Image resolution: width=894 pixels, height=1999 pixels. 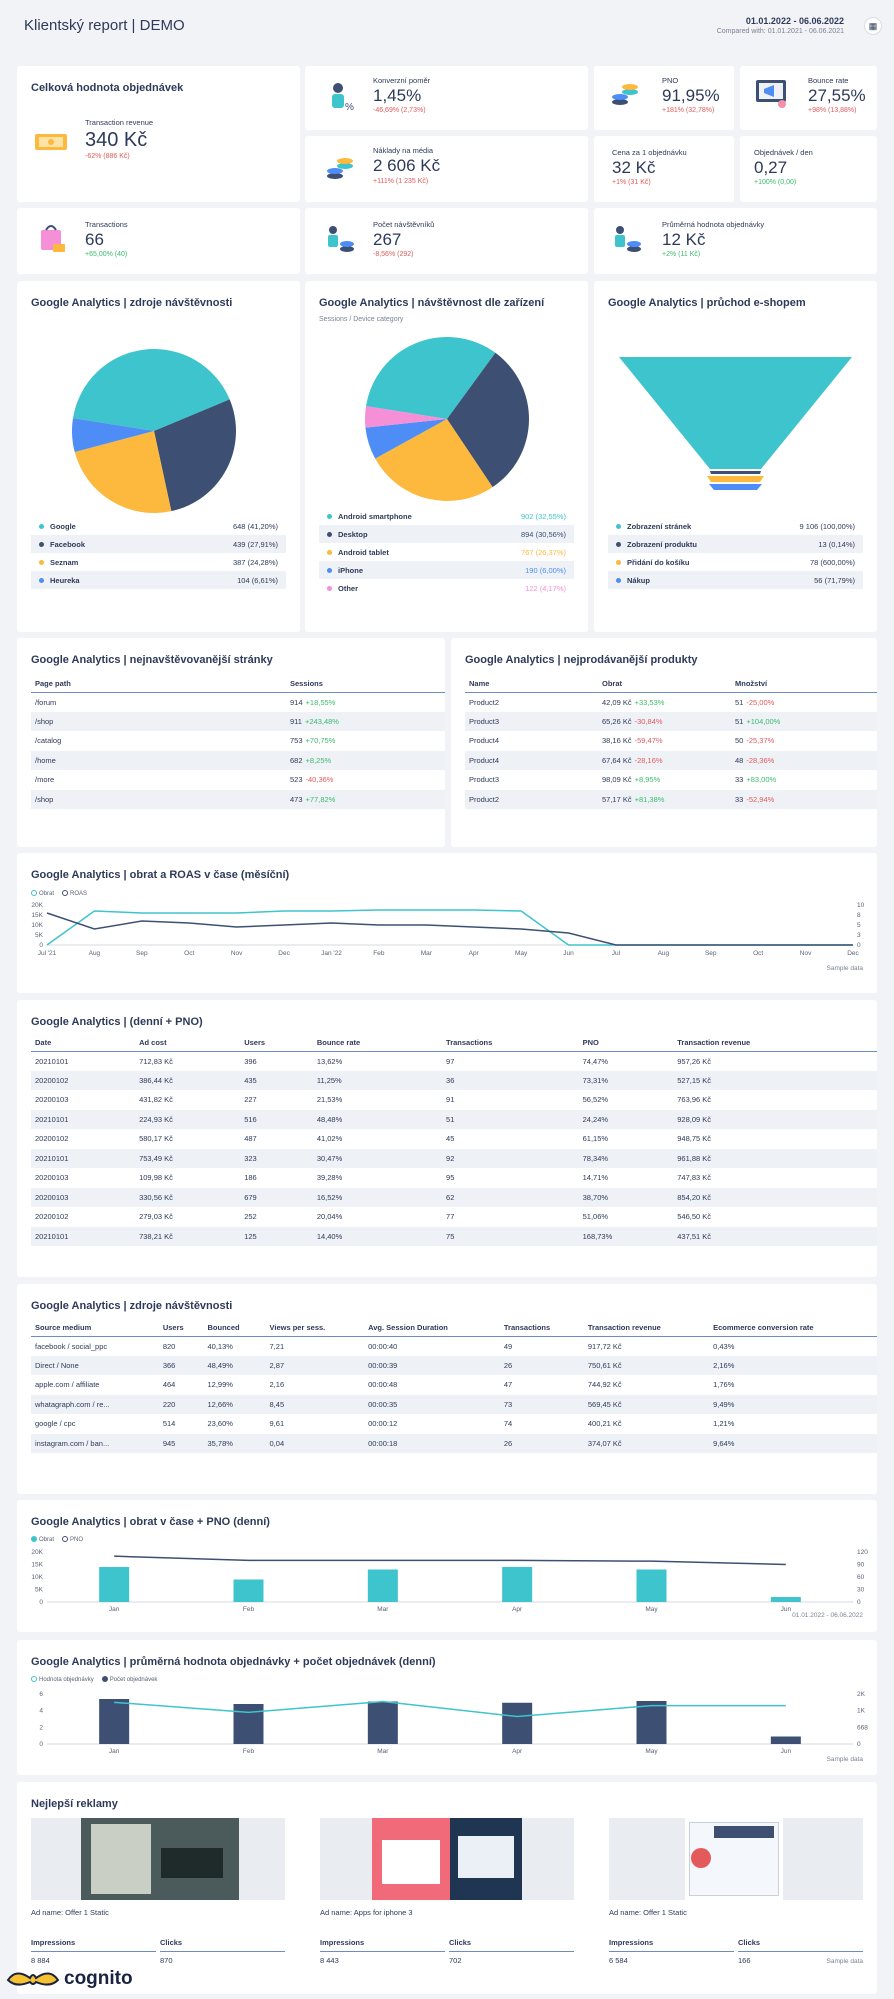 What do you see at coordinates (446, 552) in the screenshot?
I see `legend-row: Android tablet 767 (26,37%)` at bounding box center [446, 552].